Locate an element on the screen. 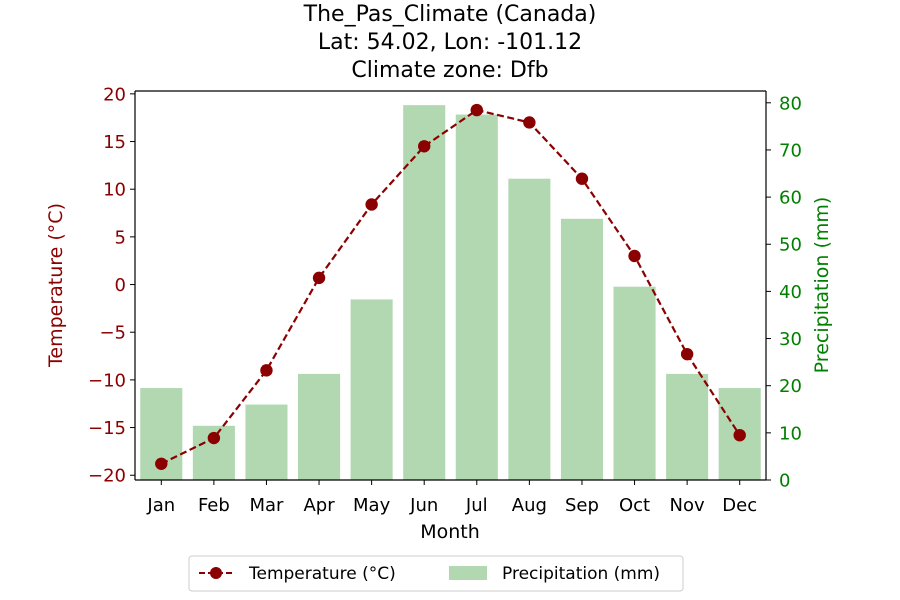 Image resolution: width=900 pixels, height=600 pixels. title-line-3: Climate zone: Dfb is located at coordinates (449, 70).